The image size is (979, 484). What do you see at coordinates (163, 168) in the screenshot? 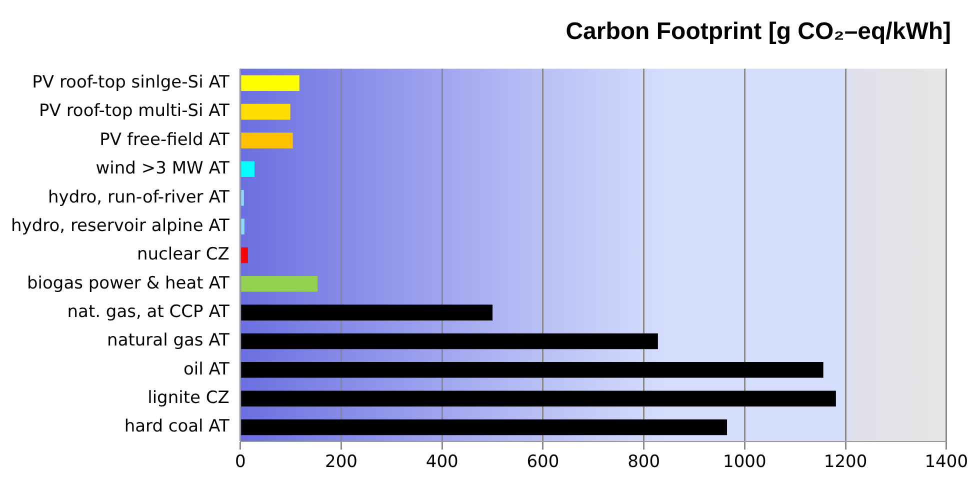
I see `y-tick-label: wind >3 MW AT` at bounding box center [163, 168].